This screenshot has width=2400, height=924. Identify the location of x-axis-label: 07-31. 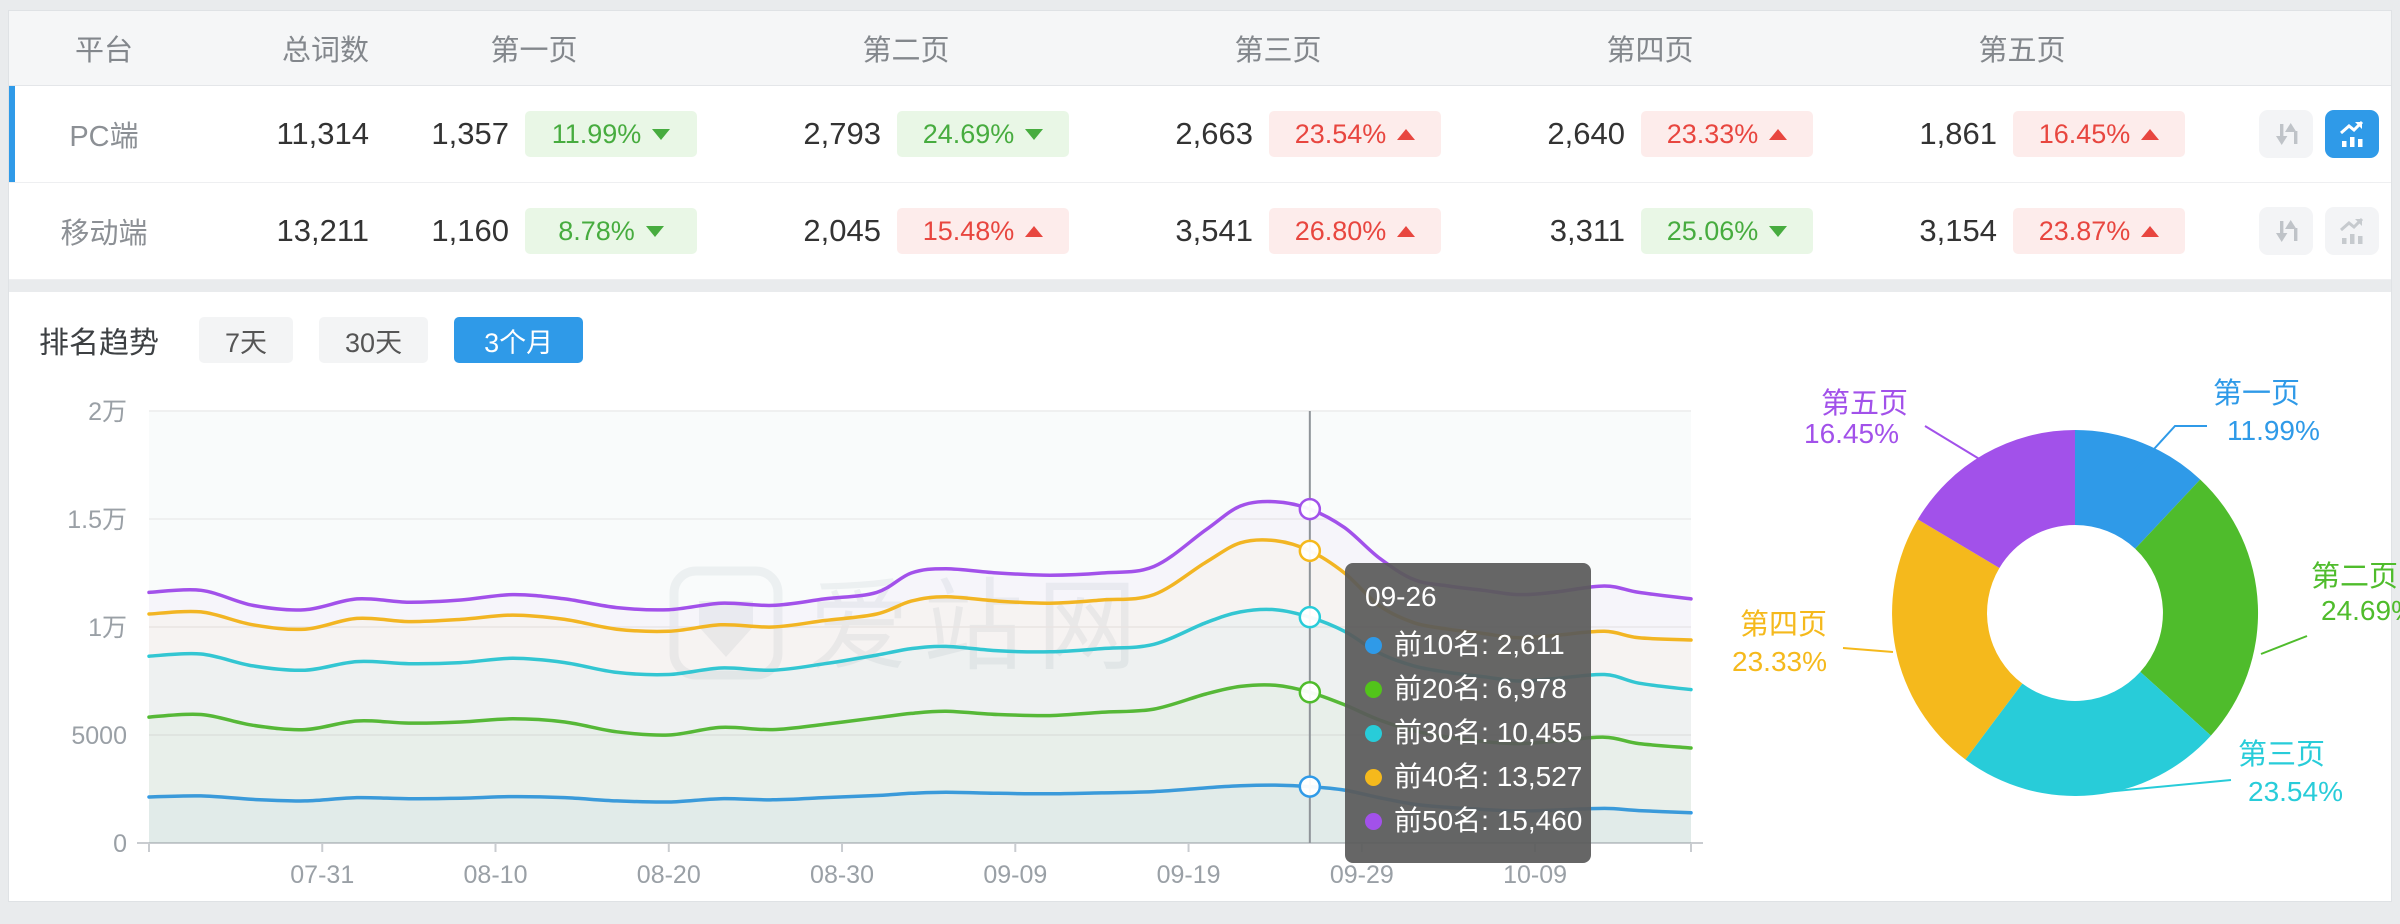
(322, 875).